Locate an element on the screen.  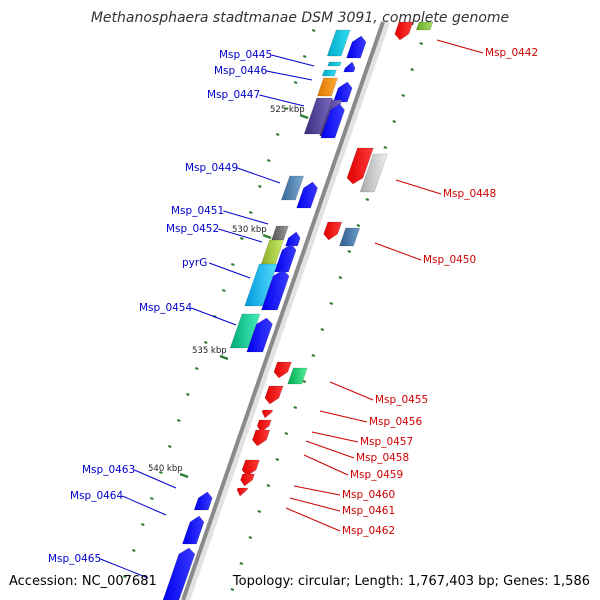
accession-text: Accession: NC_007681 is located at coordinates (83, 581).